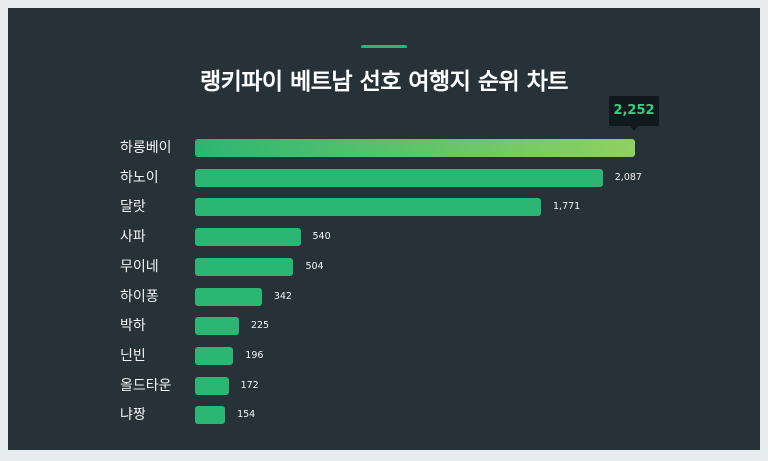  What do you see at coordinates (254, 355) in the screenshot?
I see `data-label: 196` at bounding box center [254, 355].